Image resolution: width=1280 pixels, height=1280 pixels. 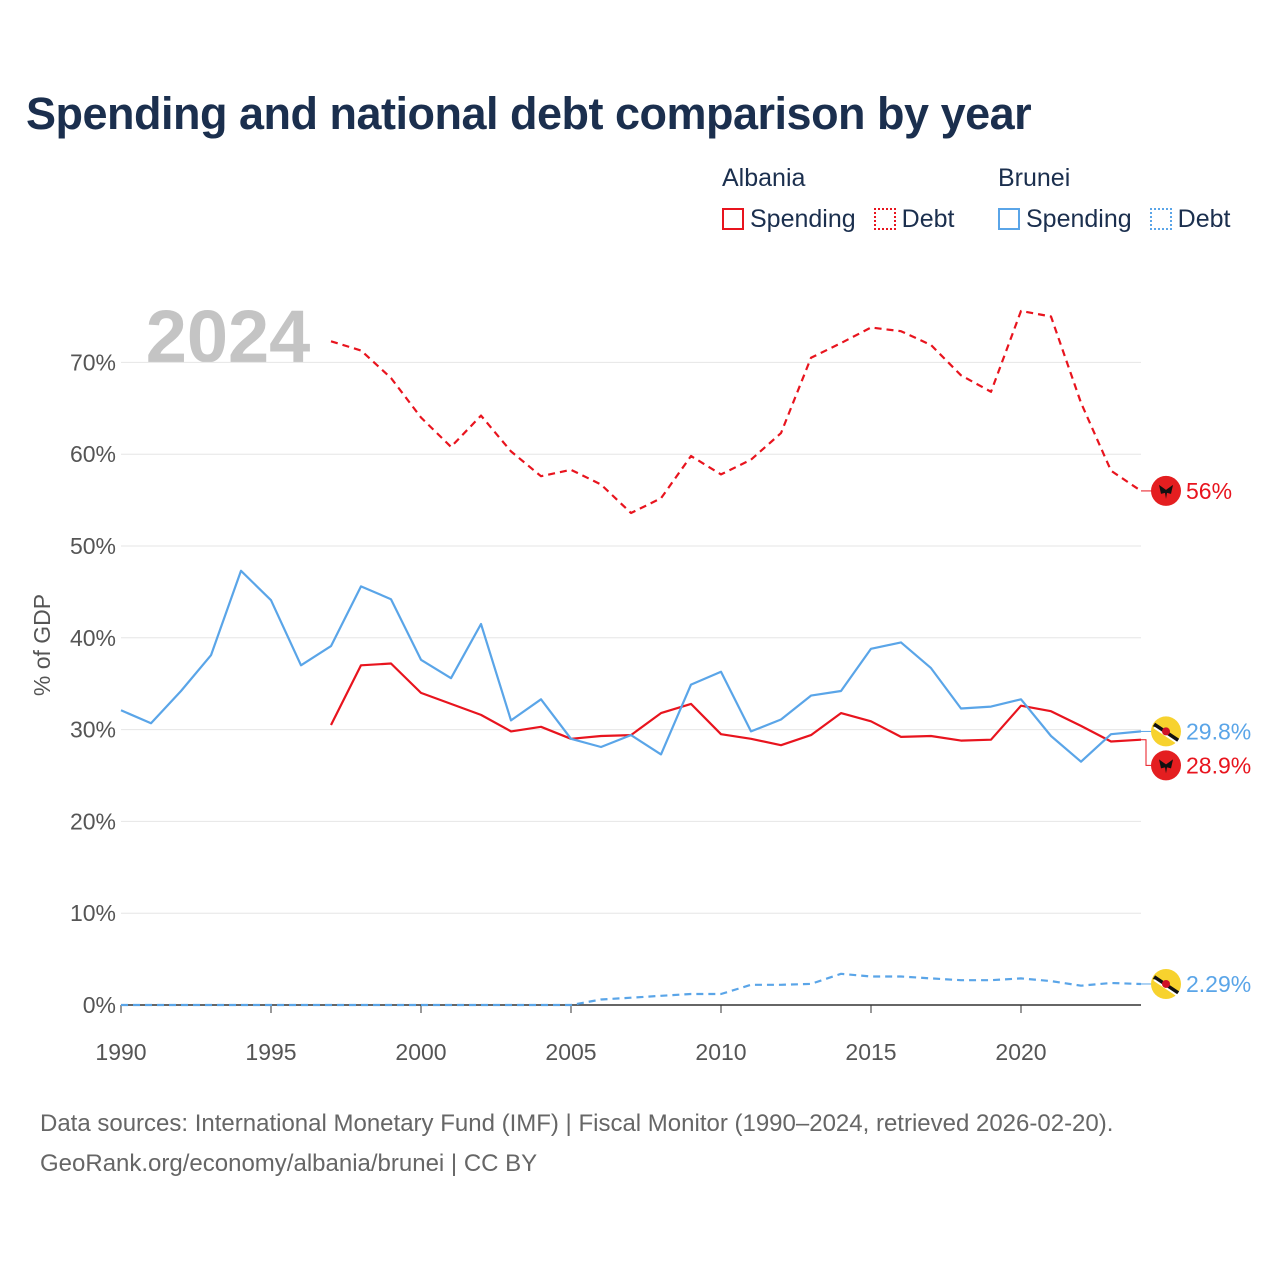 What do you see at coordinates (736, 704) in the screenshot?
I see `series-line-albania-spending` at bounding box center [736, 704].